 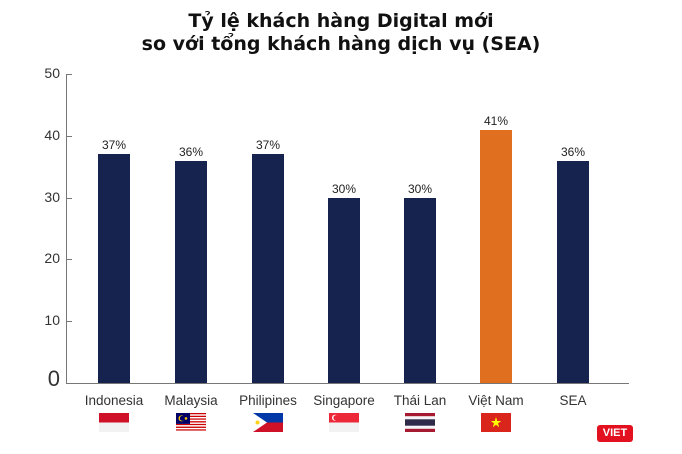 I want to click on x-category-label: SEA, so click(x=573, y=400).